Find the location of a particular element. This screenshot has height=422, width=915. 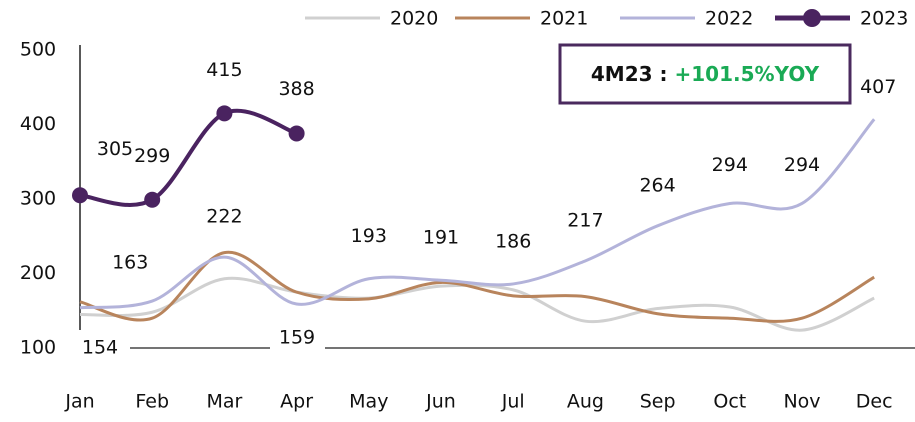

y-tick-label: 400 is located at coordinates (38, 124).